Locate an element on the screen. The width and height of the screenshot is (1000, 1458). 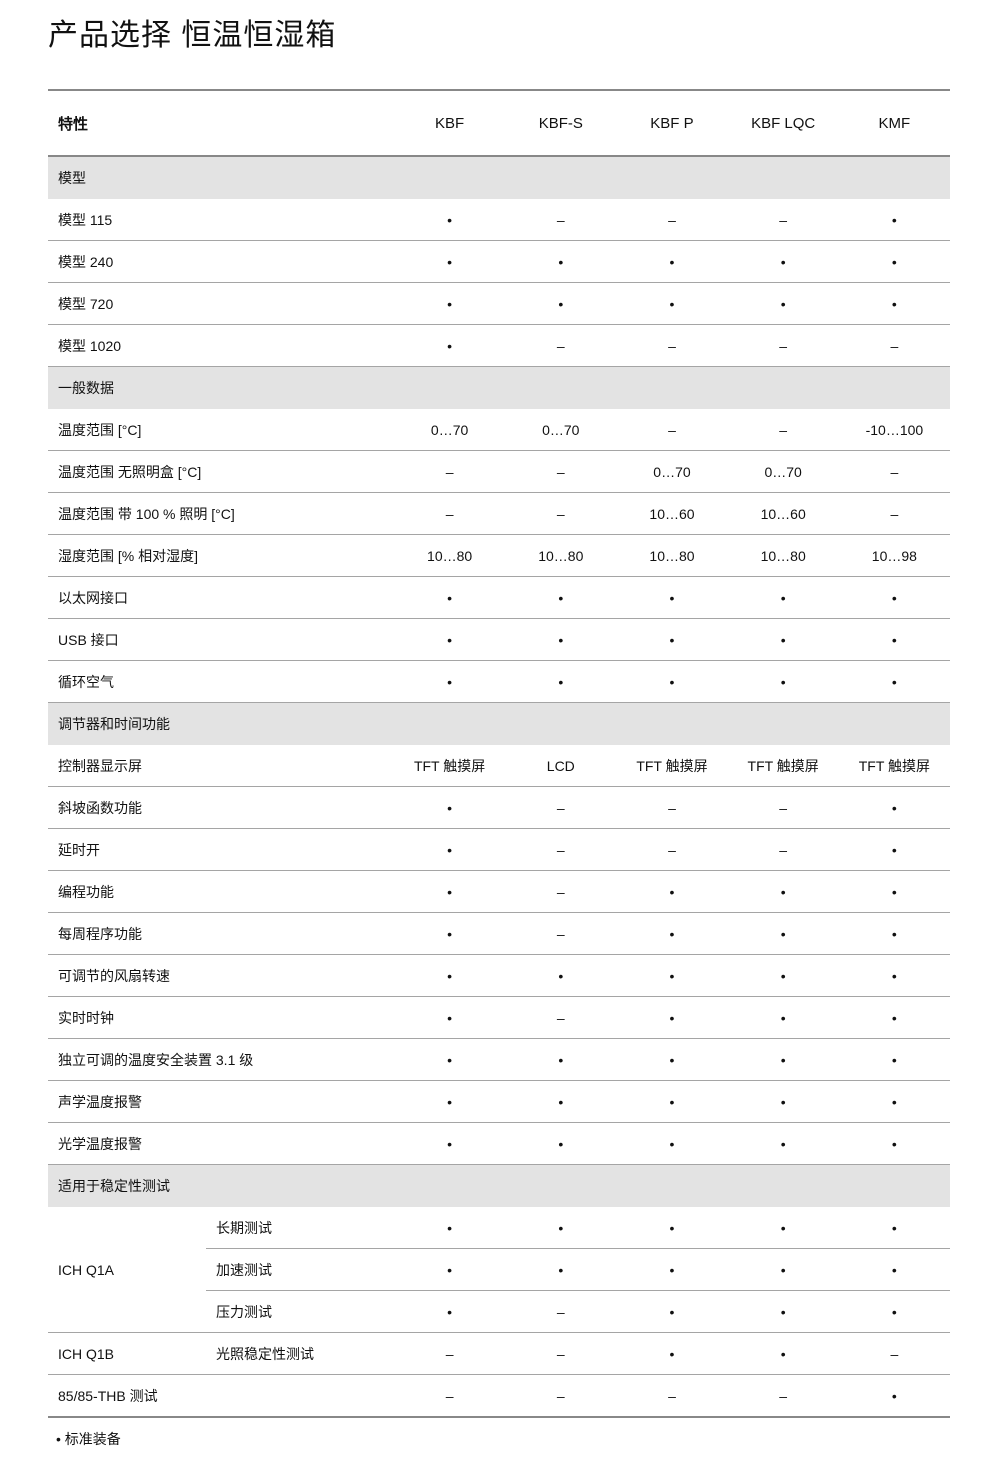
row-label: 模型 720 is located at coordinates (221, 303).